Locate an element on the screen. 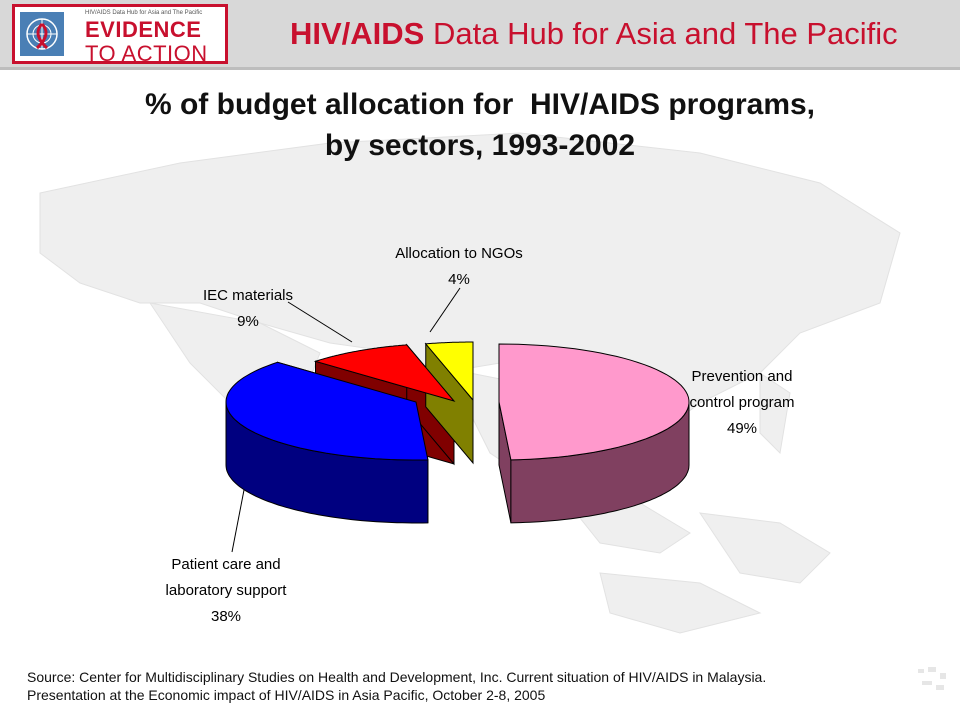 This screenshot has height=720, width=960. pie-slice-iec-materials-label-line-2: 9% is located at coordinates (248, 321).